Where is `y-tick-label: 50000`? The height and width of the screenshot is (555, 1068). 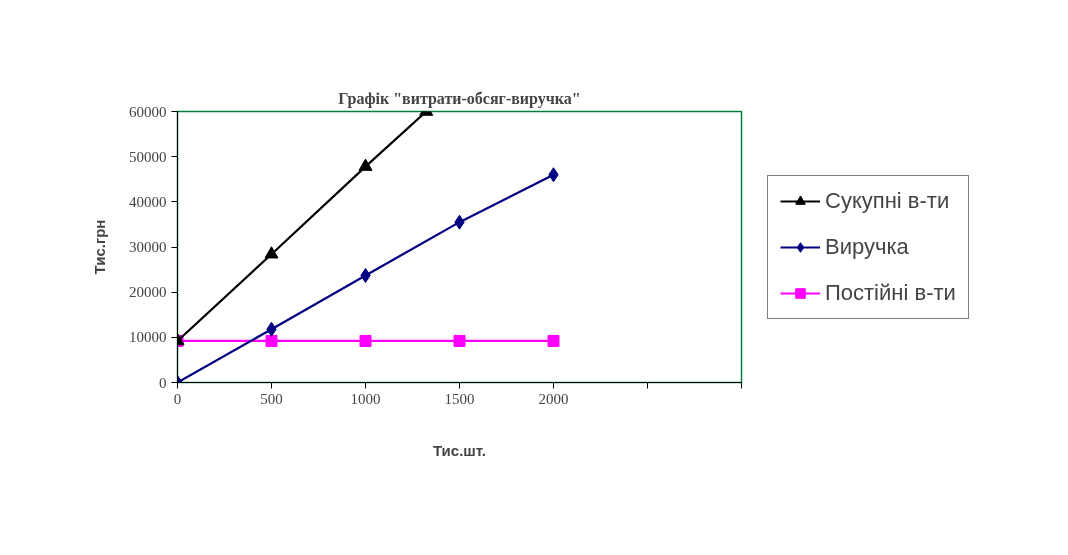
y-tick-label: 50000 is located at coordinates (148, 156).